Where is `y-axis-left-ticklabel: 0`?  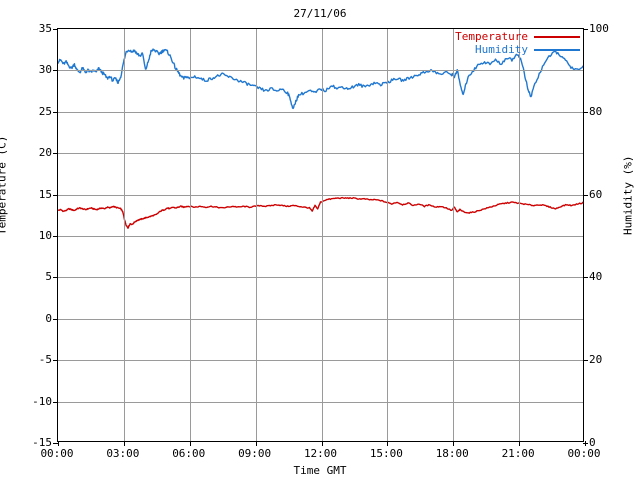
y-axis-left-ticklabel: 0 is located at coordinates (48, 318).